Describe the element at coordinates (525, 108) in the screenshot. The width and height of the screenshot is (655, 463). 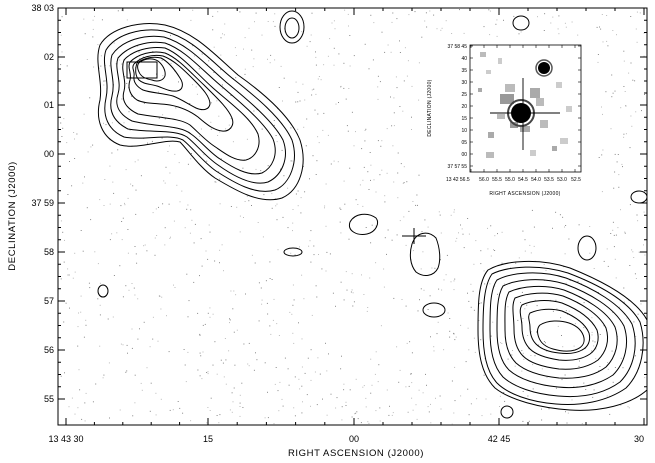
I see `inset-tick-marks` at that location.